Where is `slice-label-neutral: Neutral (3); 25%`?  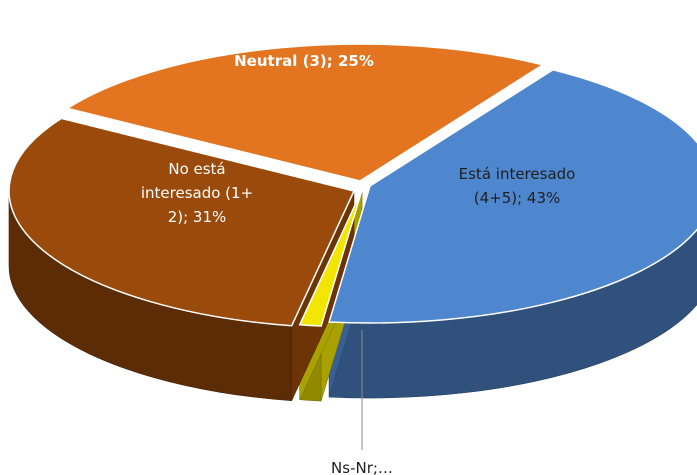
slice-label-neutral: Neutral (3); 25% is located at coordinates (304, 61).